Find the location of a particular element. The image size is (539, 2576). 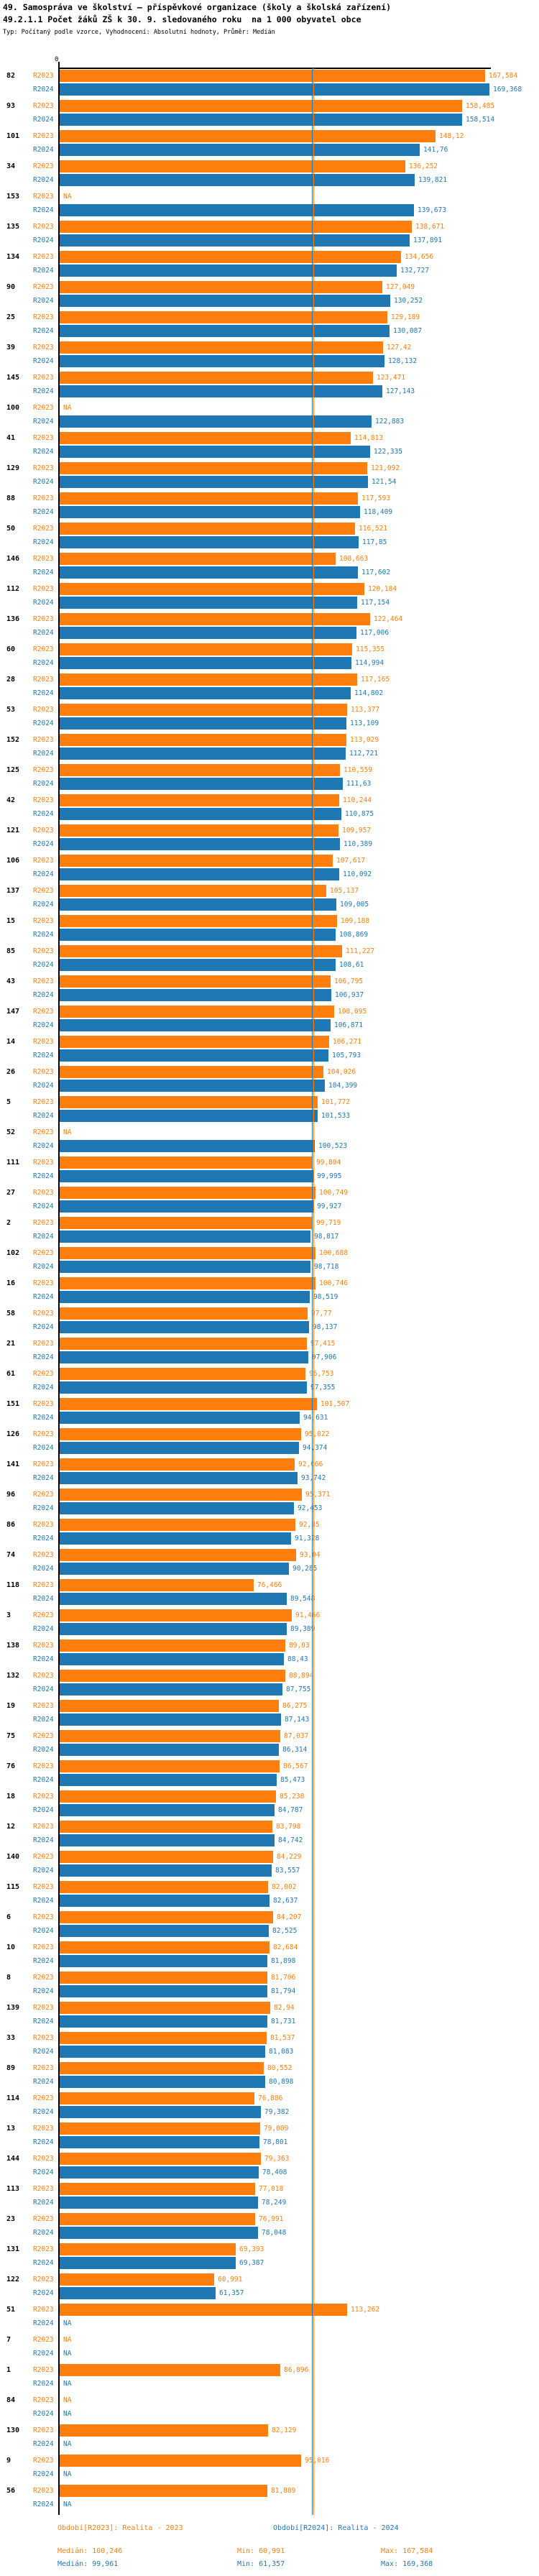

value-label-r2023: 148,12 is located at coordinates (452, 136).